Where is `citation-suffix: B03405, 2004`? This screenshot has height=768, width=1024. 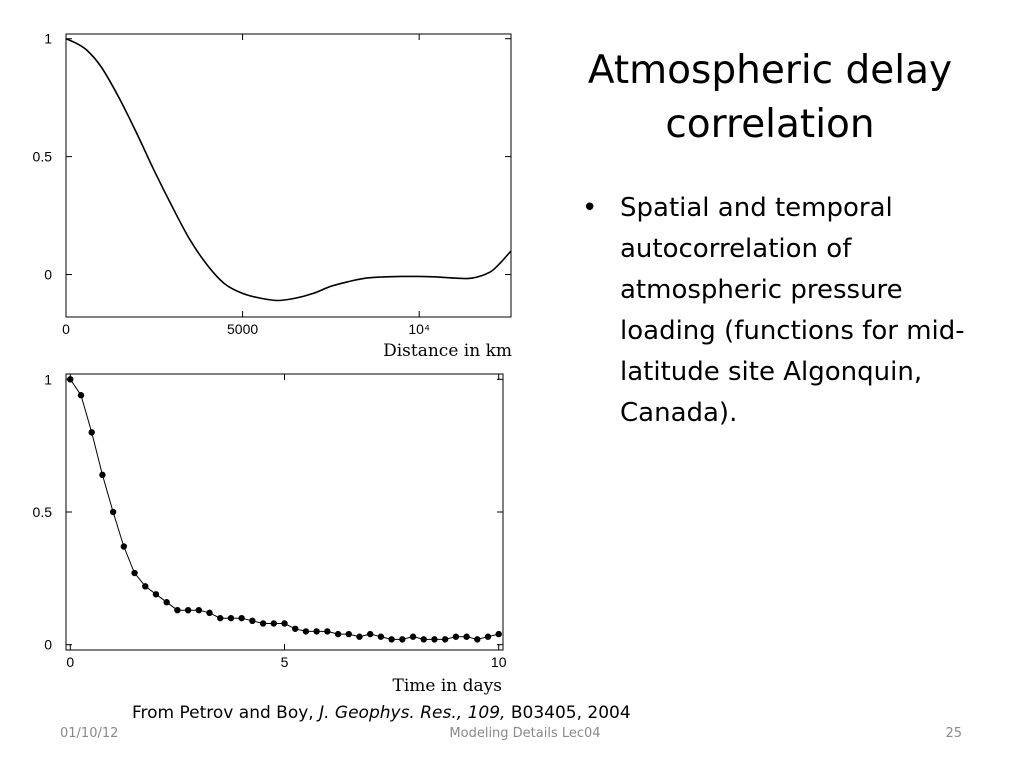
citation-suffix: B03405, 2004 is located at coordinates (568, 713).